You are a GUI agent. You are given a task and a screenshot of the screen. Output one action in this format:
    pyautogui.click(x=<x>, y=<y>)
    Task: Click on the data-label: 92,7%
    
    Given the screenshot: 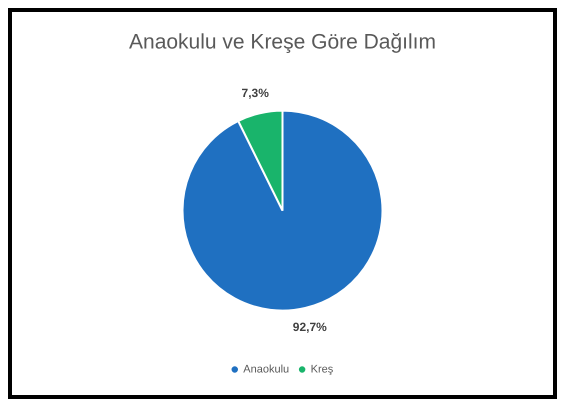 What is the action you would take?
    pyautogui.click(x=310, y=327)
    